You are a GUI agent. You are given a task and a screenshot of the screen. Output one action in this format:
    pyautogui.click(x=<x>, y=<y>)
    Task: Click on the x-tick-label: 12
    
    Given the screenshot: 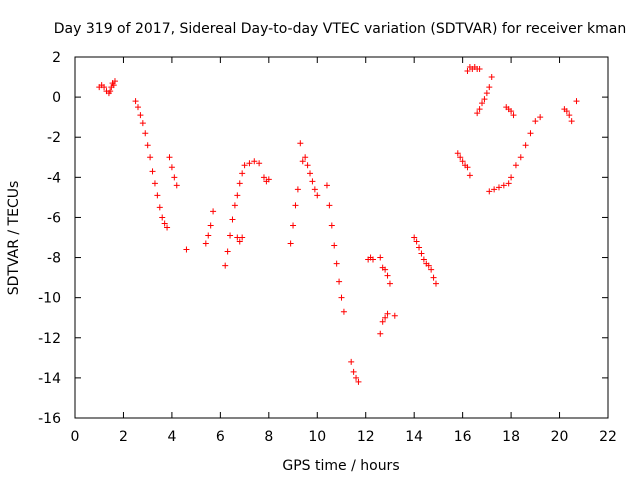 What is the action you would take?
    pyautogui.click(x=366, y=437)
    